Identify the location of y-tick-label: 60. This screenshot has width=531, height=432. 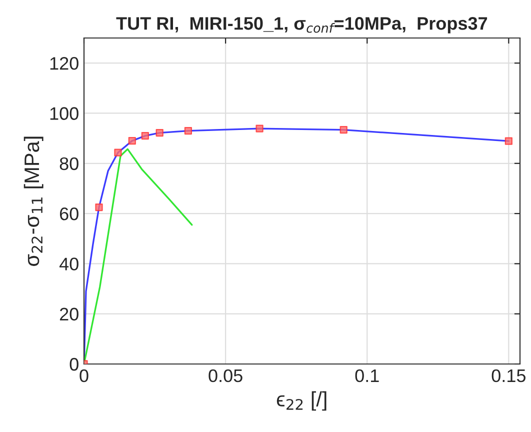
(69, 213).